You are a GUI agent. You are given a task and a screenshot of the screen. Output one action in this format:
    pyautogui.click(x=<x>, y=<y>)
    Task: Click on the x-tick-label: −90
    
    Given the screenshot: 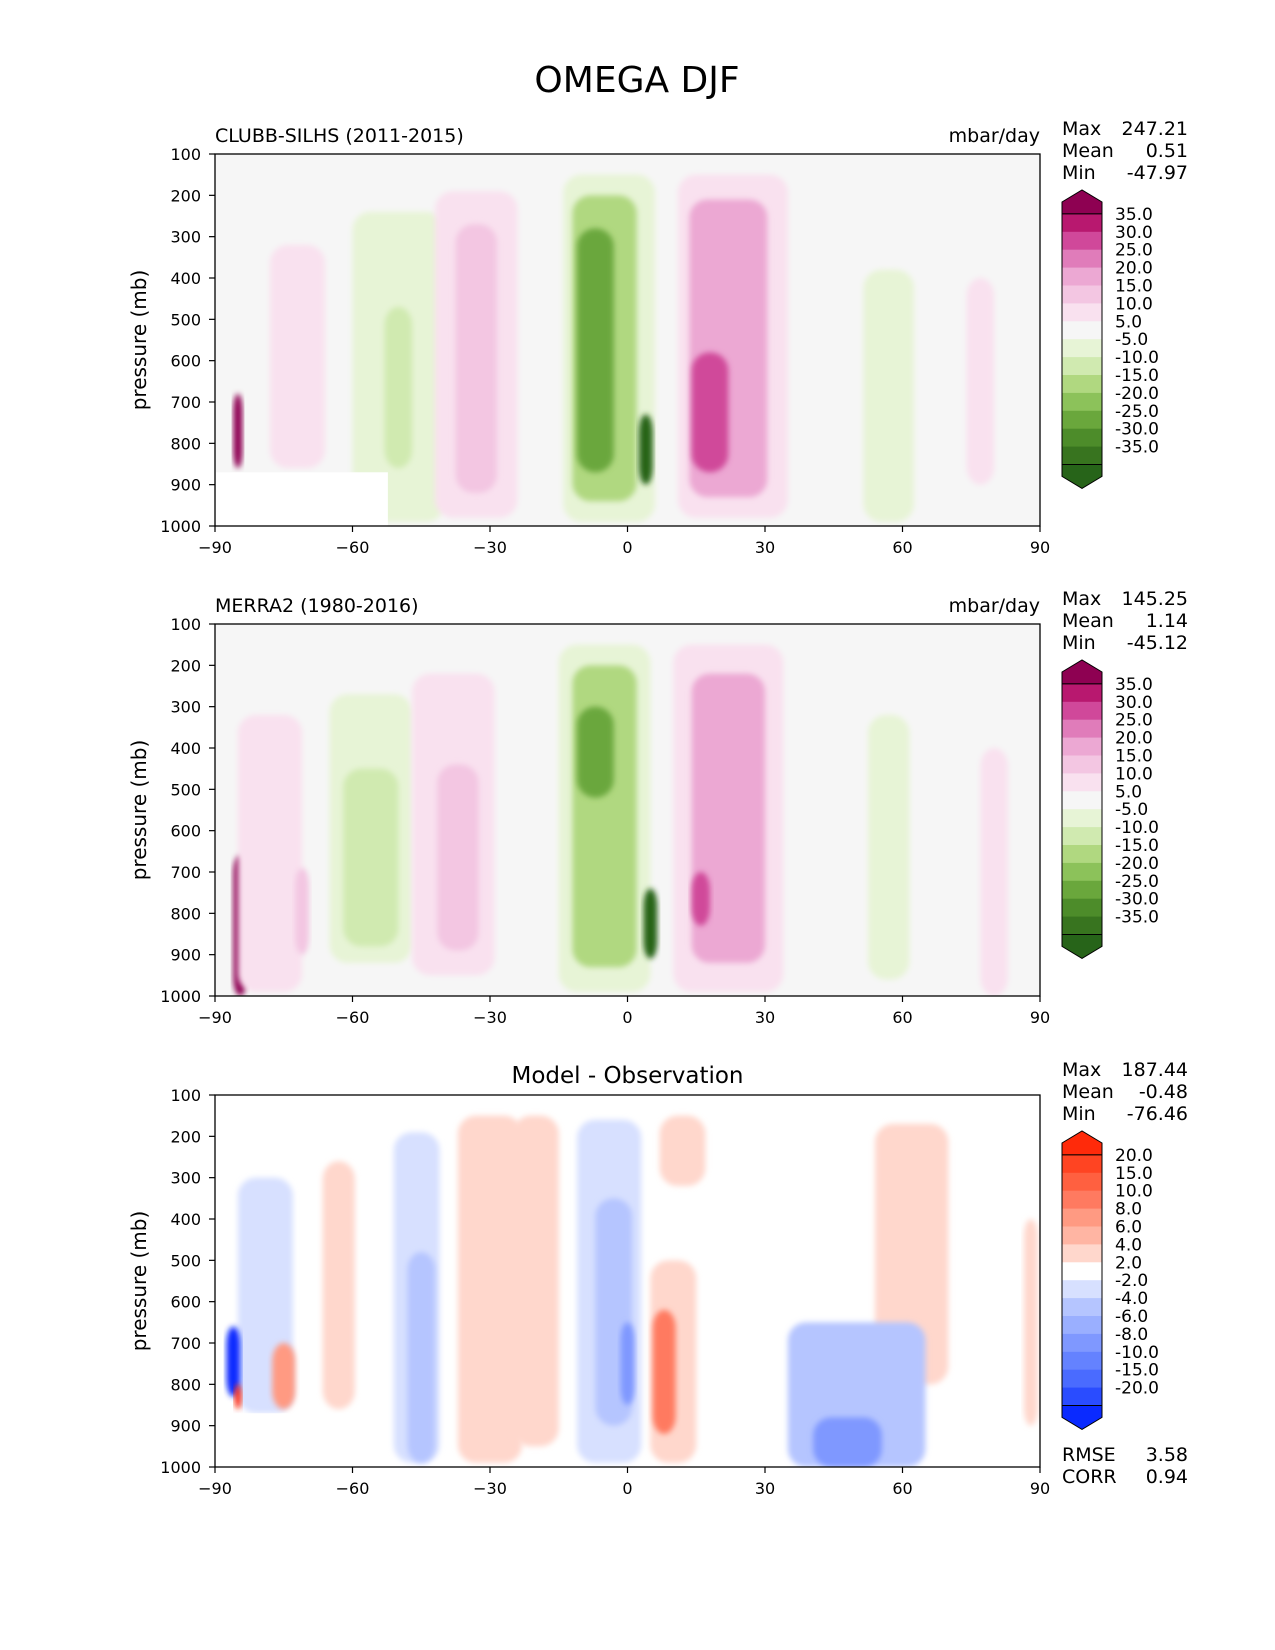 What is the action you would take?
    pyautogui.click(x=215, y=1488)
    